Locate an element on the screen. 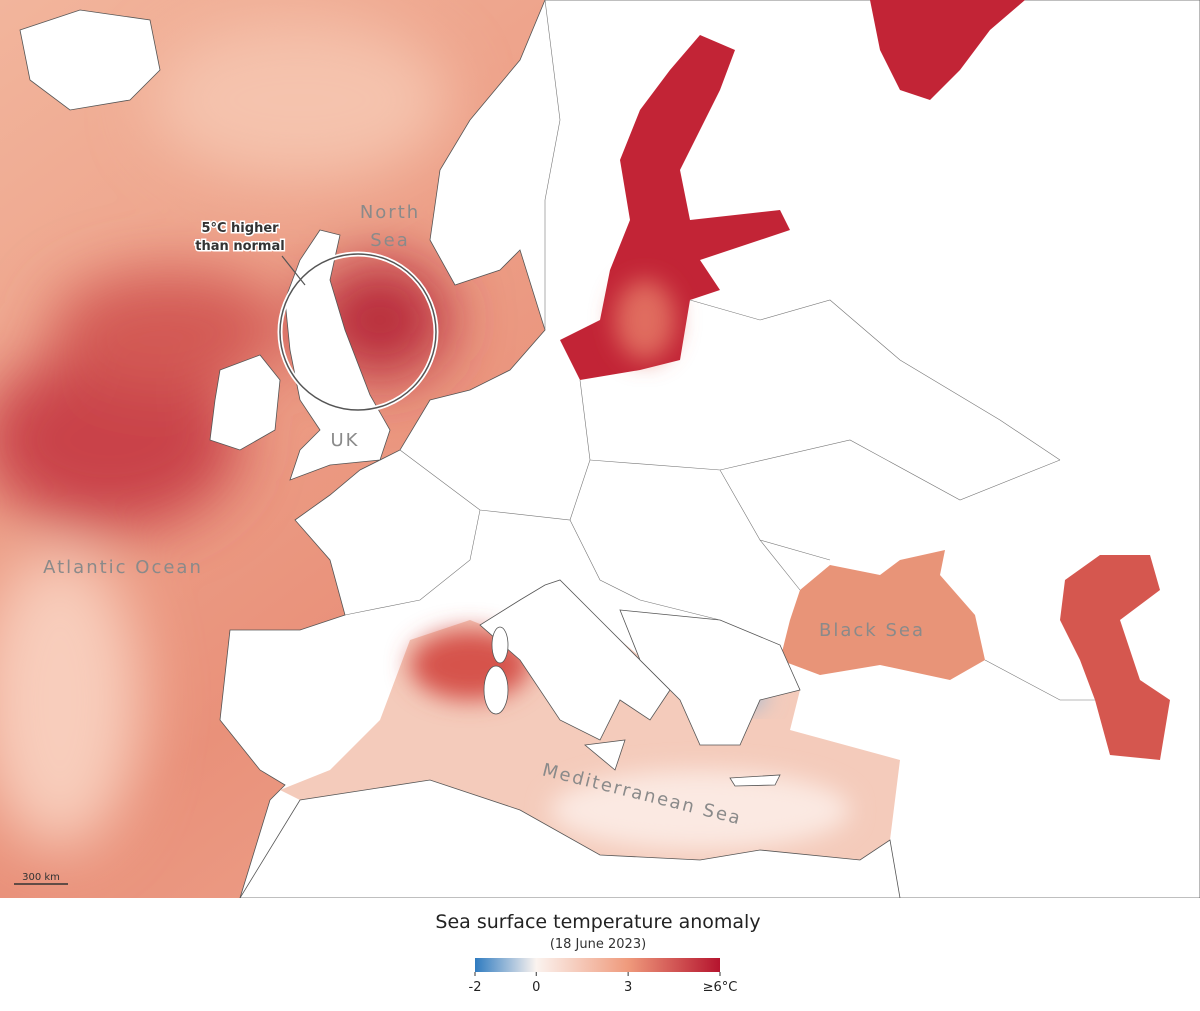 This screenshot has height=1011, width=1200. great-britain is located at coordinates (337, 355).